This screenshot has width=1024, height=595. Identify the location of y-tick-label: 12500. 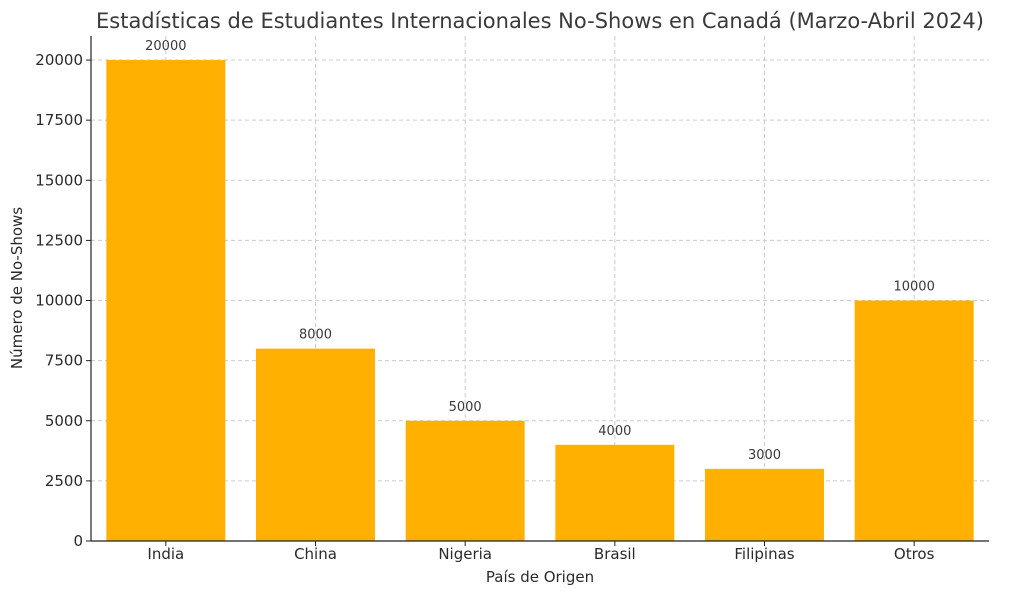
(59, 240).